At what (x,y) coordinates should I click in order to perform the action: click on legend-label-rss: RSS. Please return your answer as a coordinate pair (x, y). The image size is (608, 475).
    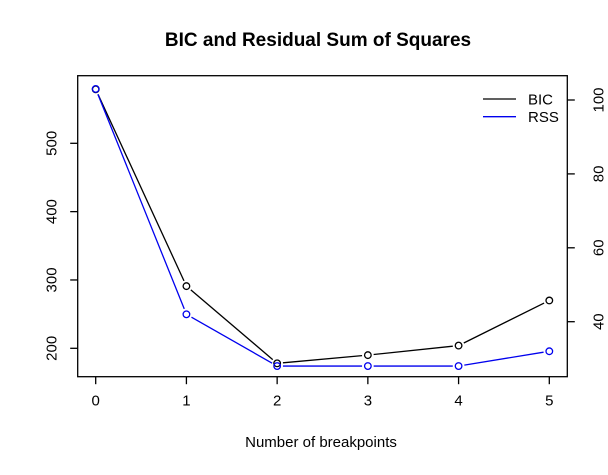
    Looking at the image, I should click on (543, 117).